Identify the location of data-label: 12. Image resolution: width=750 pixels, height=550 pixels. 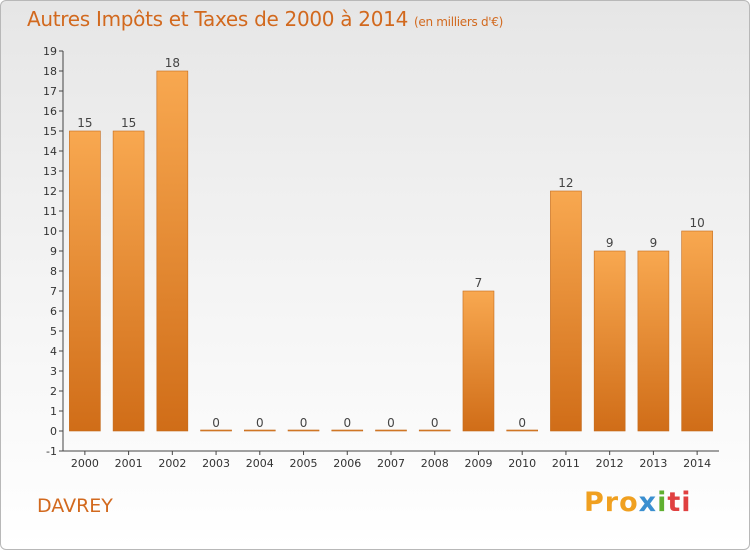
(565, 183).